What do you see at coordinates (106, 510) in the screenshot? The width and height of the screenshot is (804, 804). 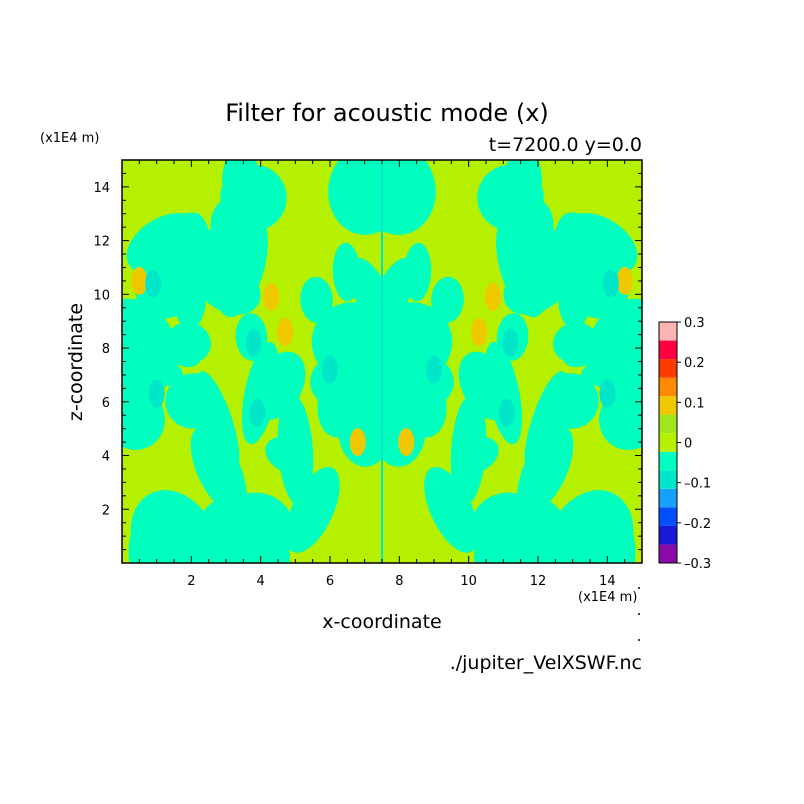 I see `y-tick-label: 2` at bounding box center [106, 510].